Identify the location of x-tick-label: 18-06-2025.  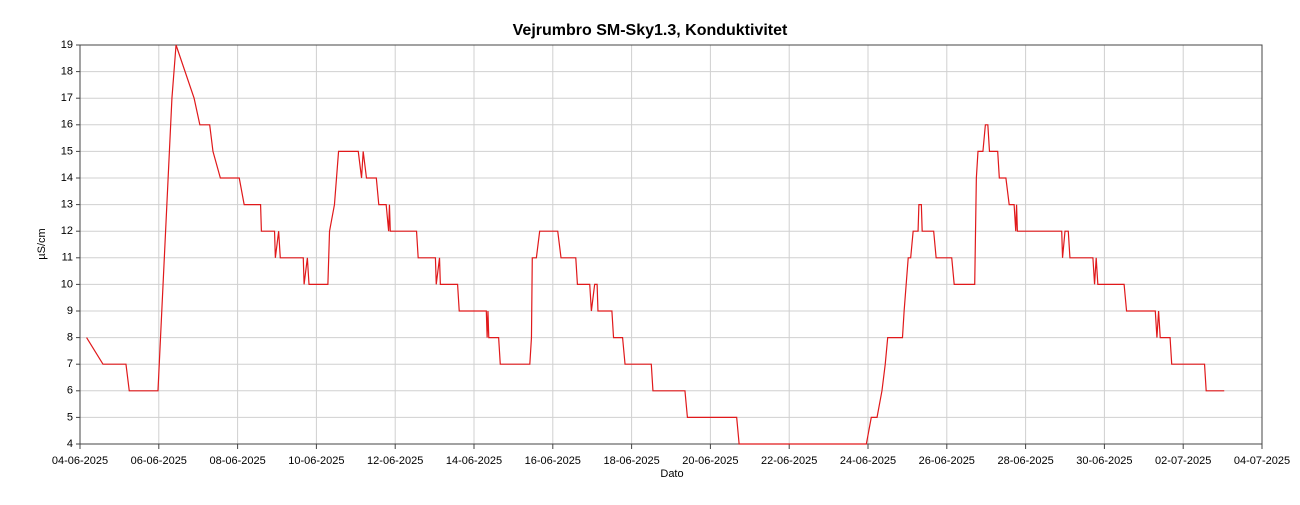
(631, 461).